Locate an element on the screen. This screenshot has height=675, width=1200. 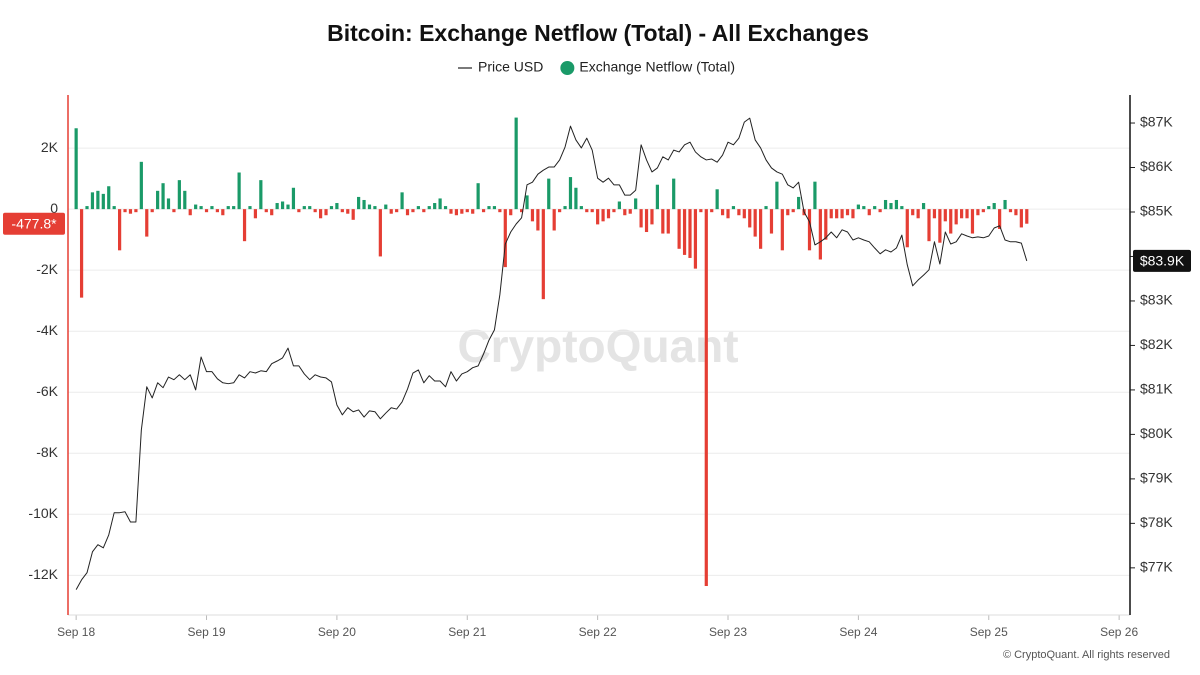
y-tick-label: -10K is located at coordinates (43, 513).